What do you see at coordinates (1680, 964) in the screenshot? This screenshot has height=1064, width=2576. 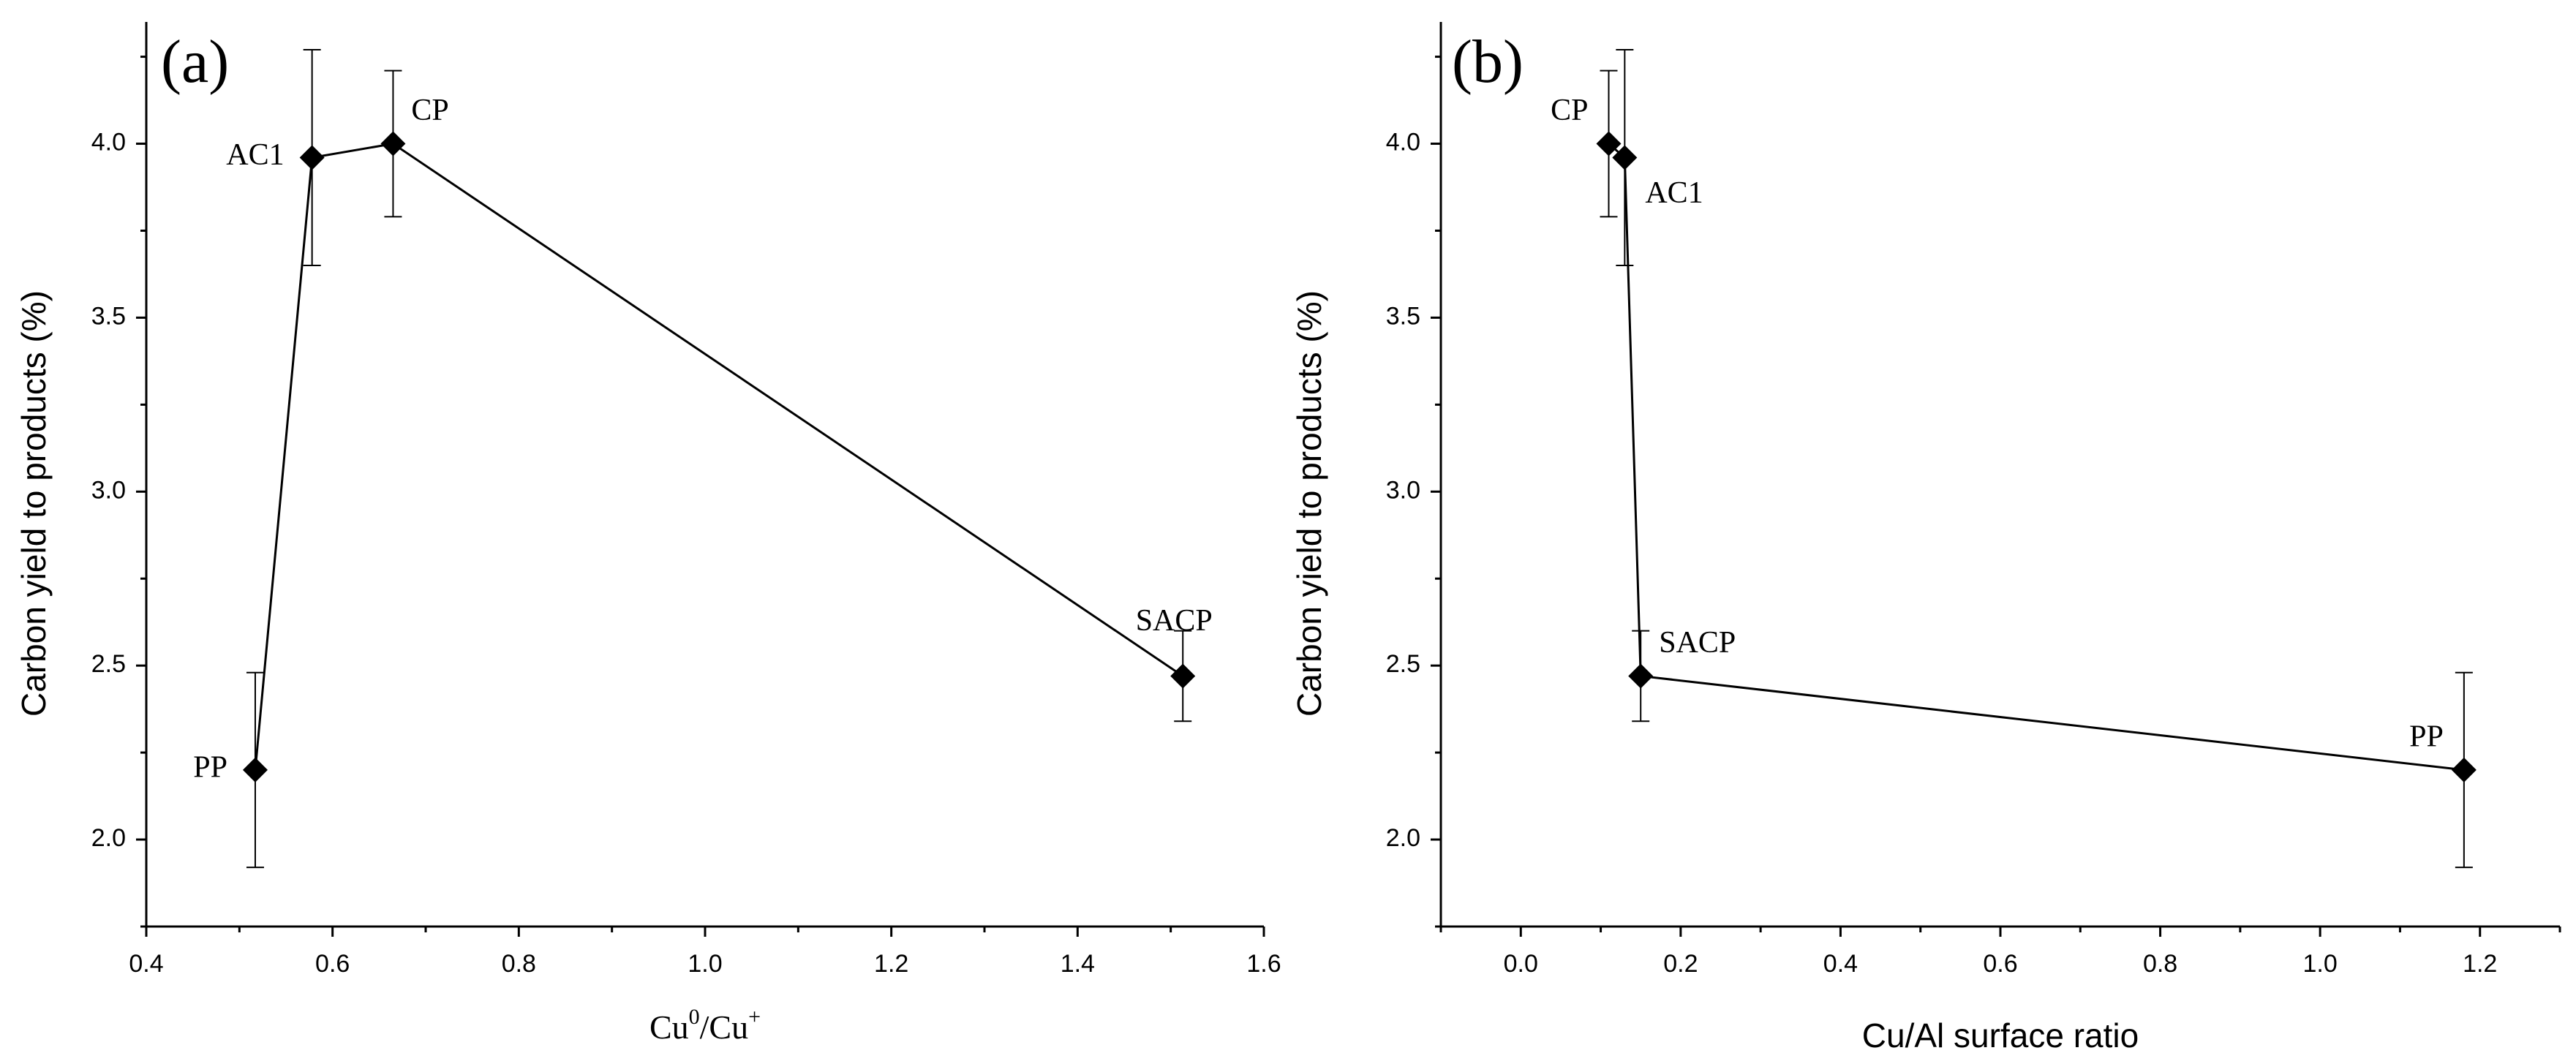 I see `x-tick-label: 0.2` at bounding box center [1680, 964].